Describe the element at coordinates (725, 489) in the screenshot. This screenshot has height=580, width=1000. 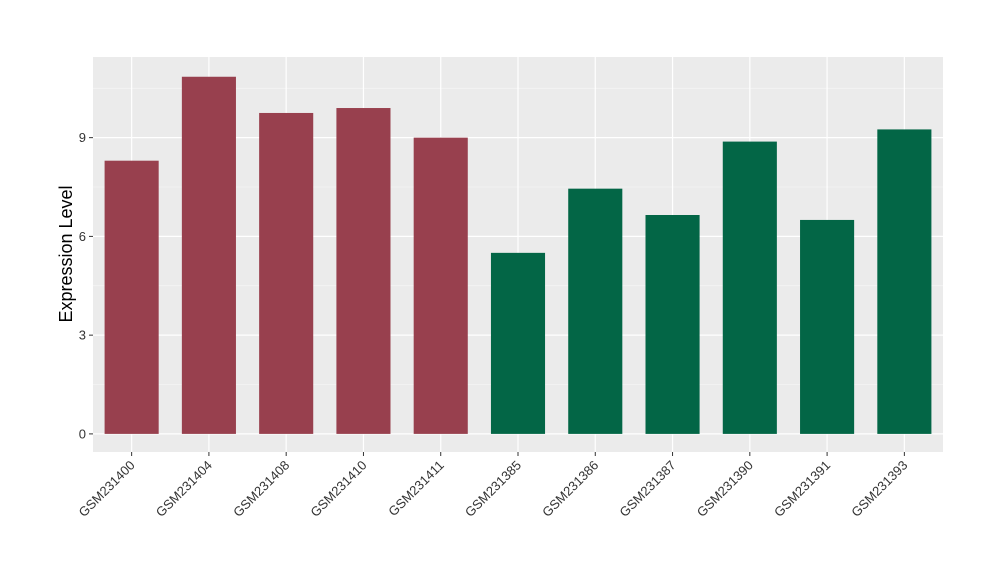
I see `x-tick-label: GSM231390` at that location.